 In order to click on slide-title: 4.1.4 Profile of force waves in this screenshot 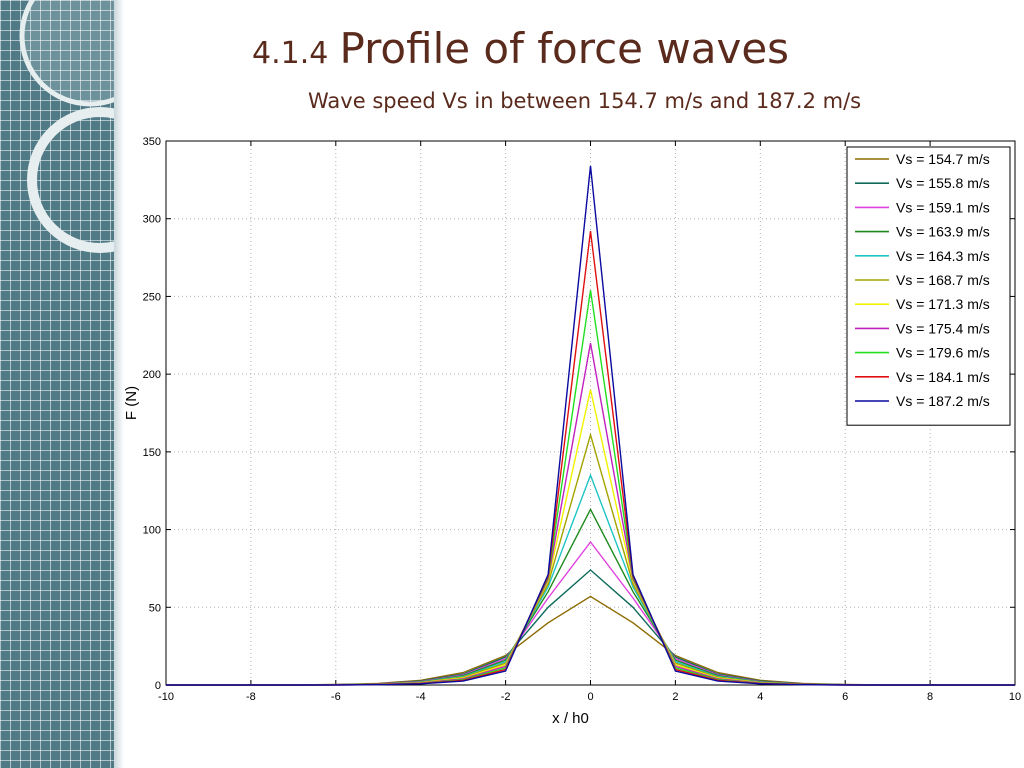, I will do `click(520, 48)`.